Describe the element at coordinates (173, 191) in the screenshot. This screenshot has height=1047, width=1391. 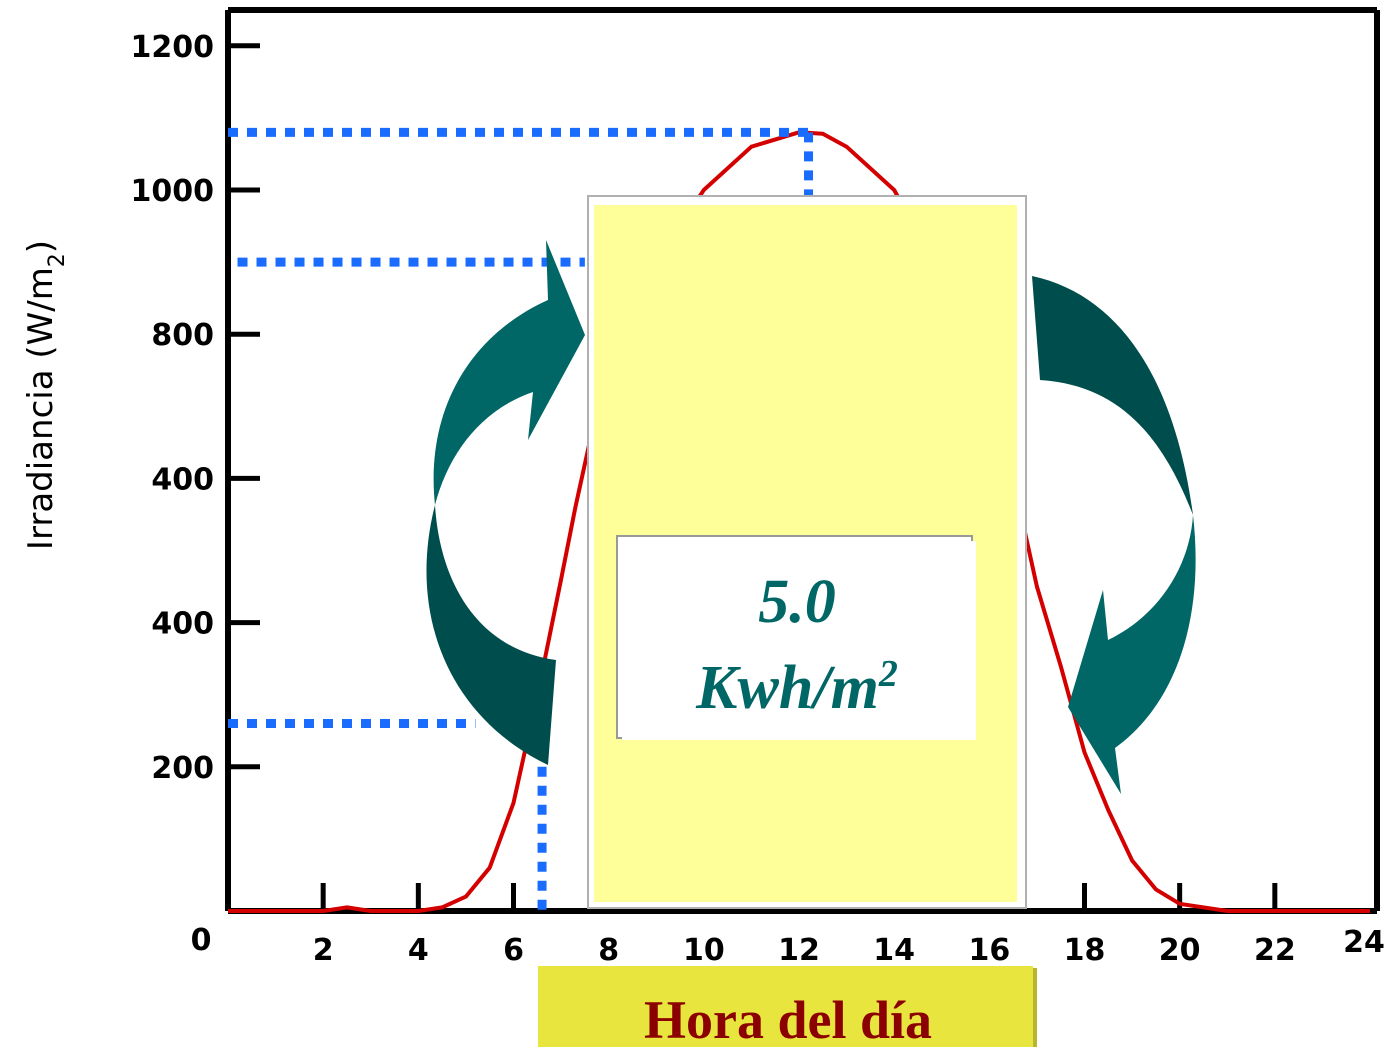
I see `y-tick-label: 1000` at that location.